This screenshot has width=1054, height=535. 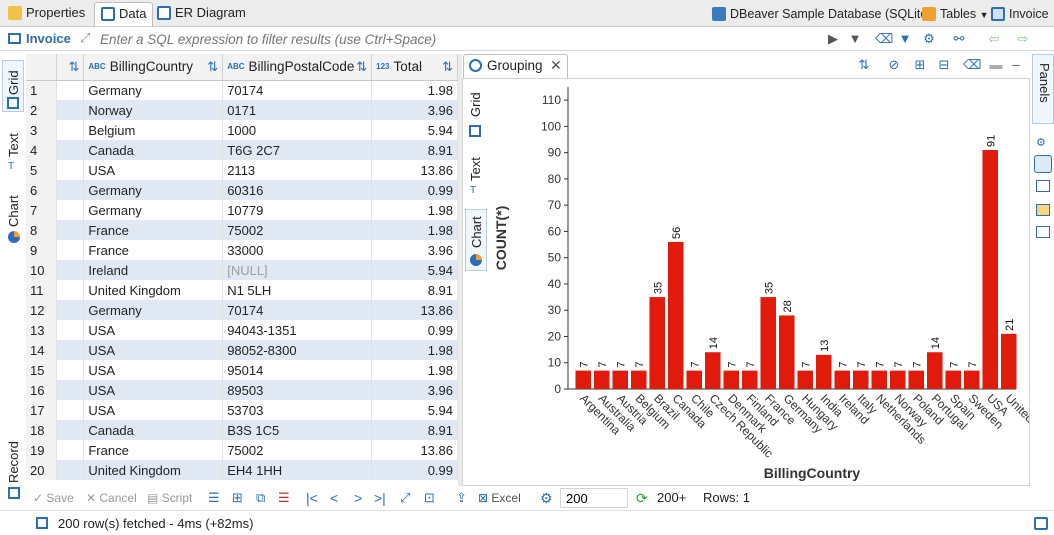 What do you see at coordinates (297, 170) in the screenshot?
I see `billing-postal-code-cell: 2113` at bounding box center [297, 170].